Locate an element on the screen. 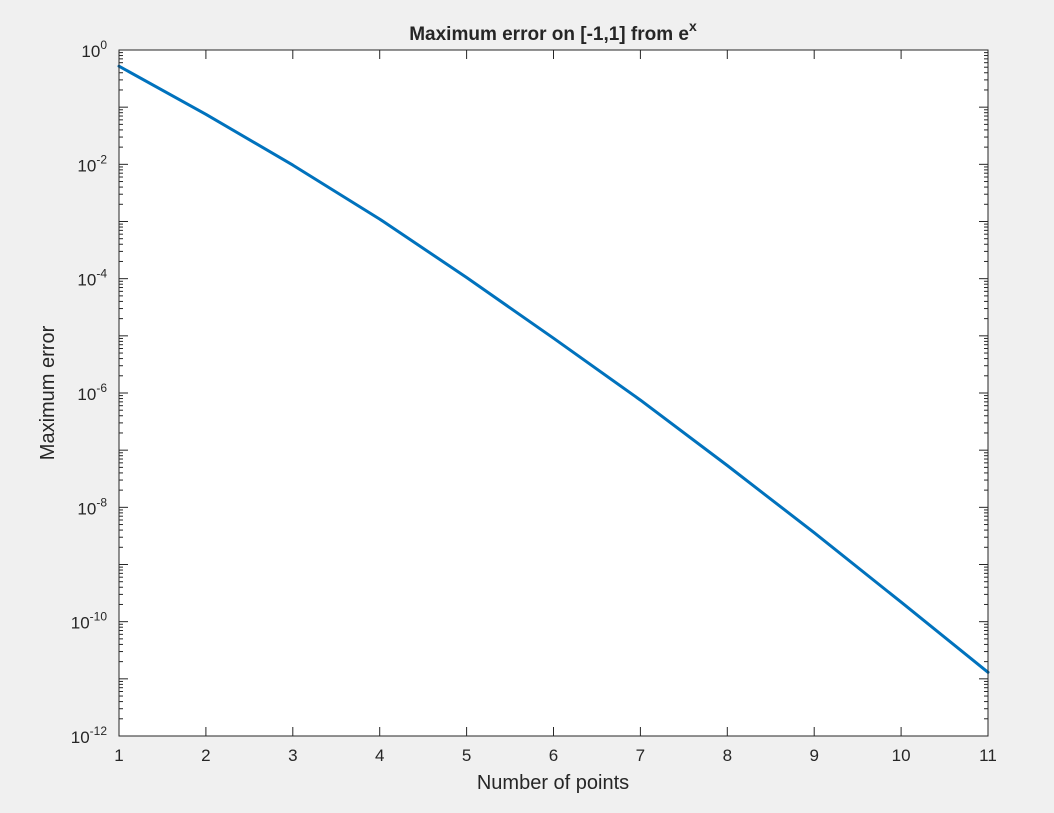  x-tick-label: 4 is located at coordinates (379, 755).